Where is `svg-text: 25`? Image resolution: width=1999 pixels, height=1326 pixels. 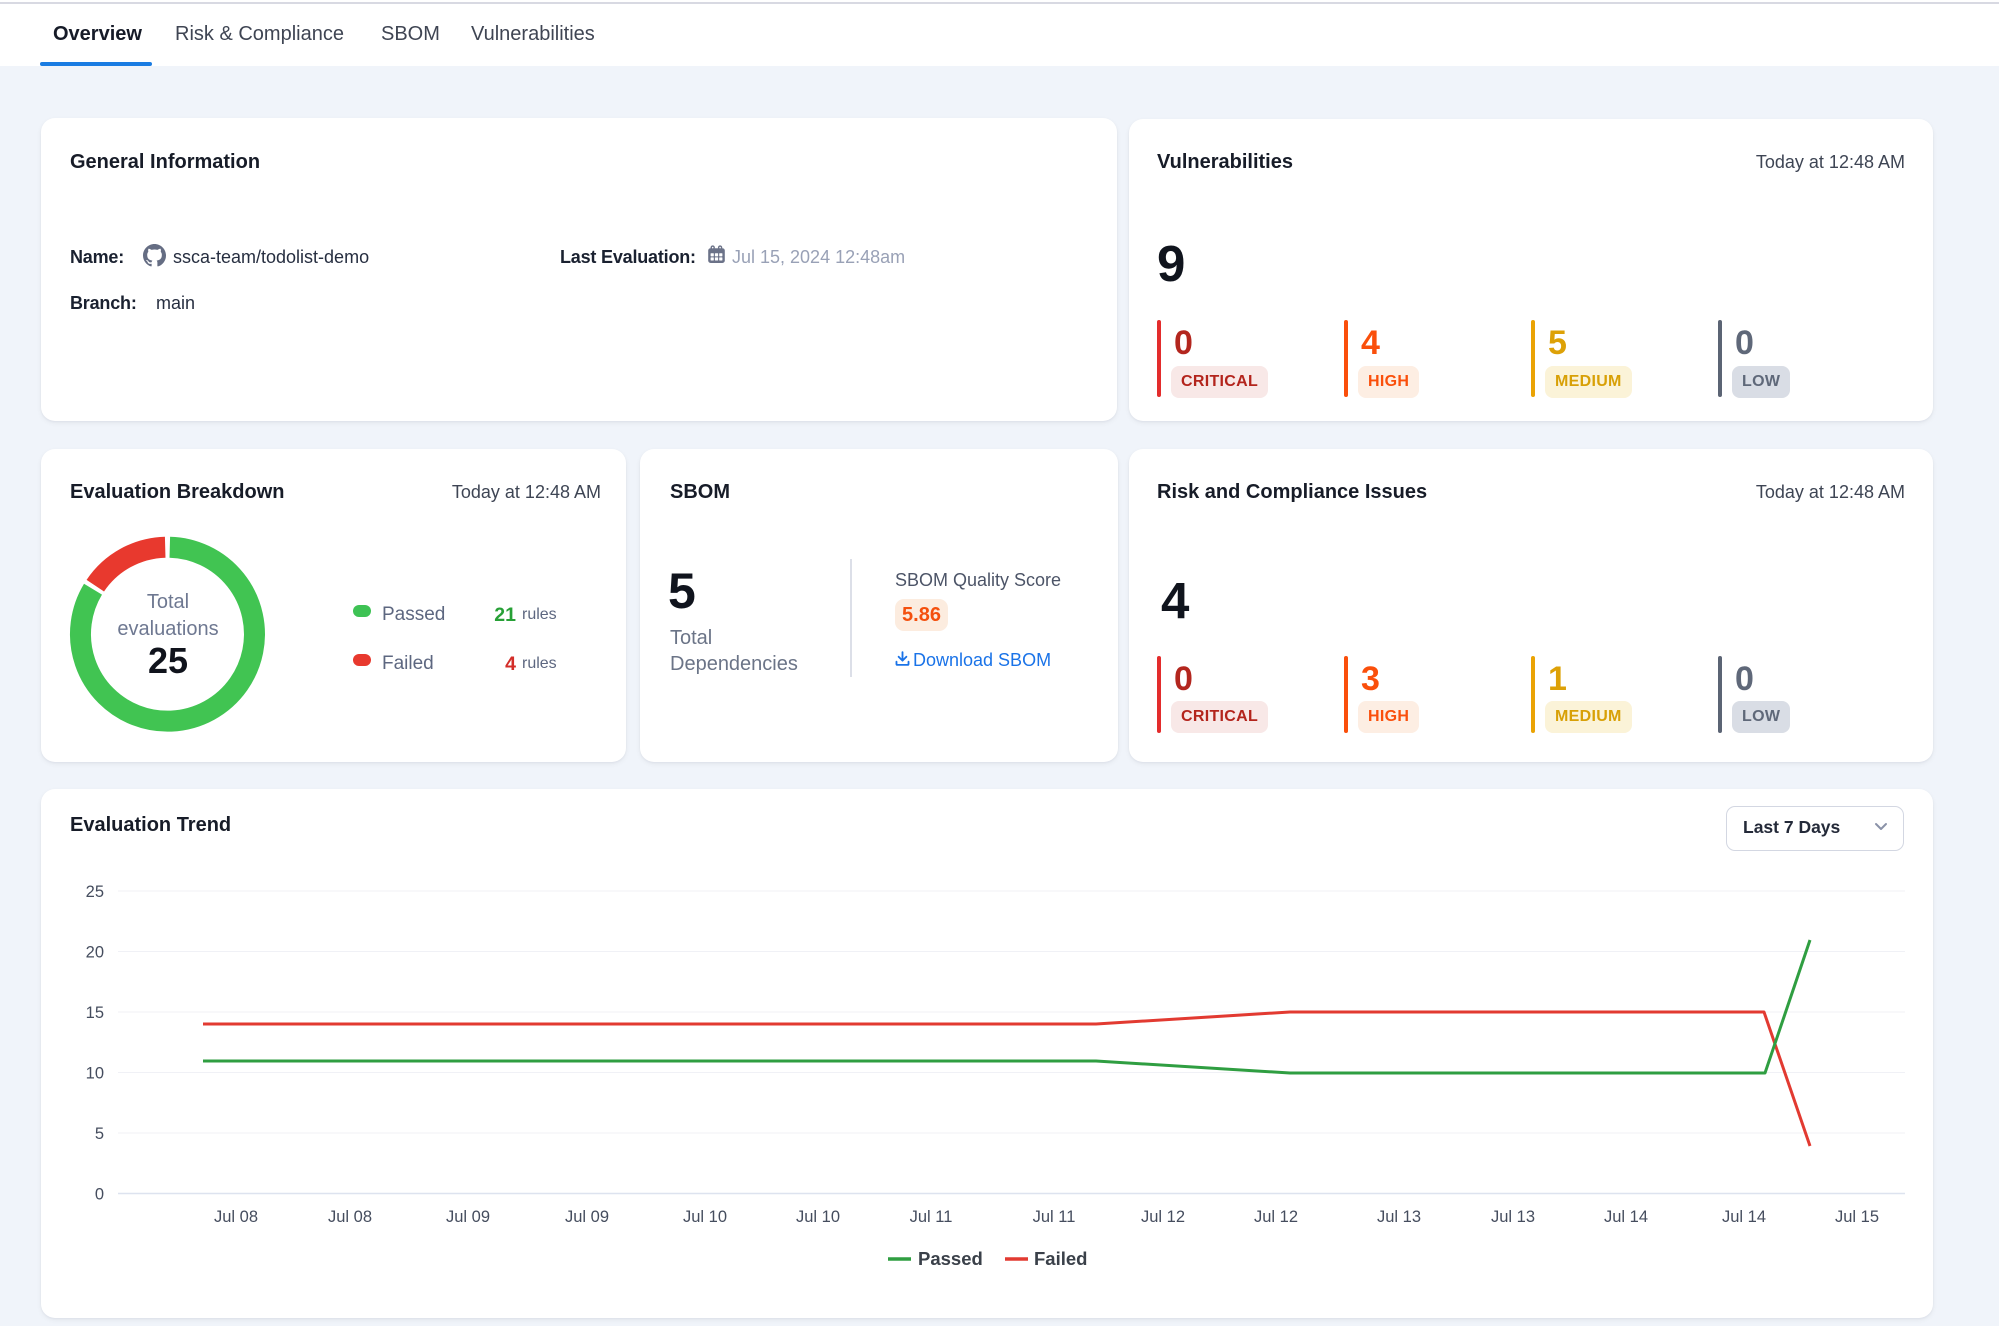
svg-text: 25 is located at coordinates (95, 892).